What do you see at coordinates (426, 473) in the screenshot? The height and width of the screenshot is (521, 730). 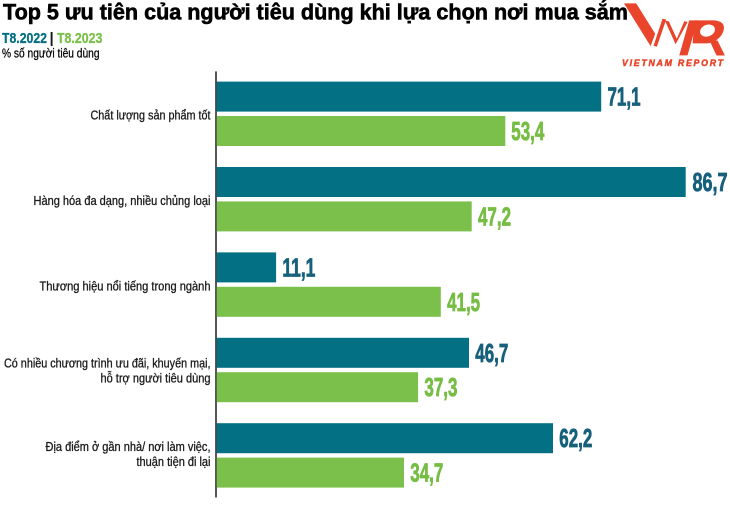 I see `svg-text: 34,7` at bounding box center [426, 473].